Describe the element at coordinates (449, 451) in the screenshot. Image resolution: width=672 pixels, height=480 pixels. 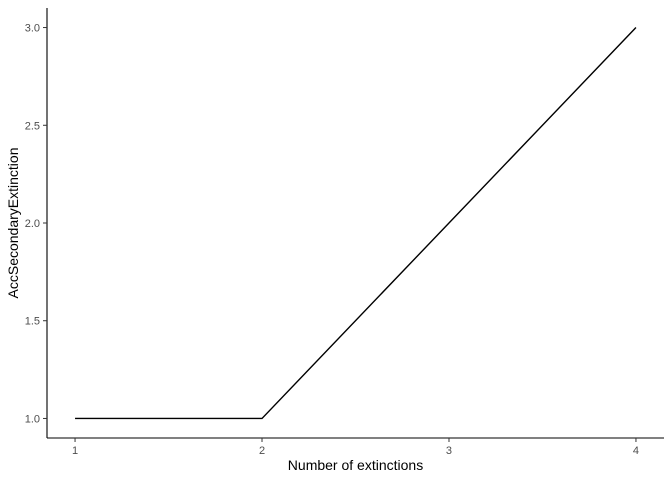
I see `x-tick-label: 3` at that location.